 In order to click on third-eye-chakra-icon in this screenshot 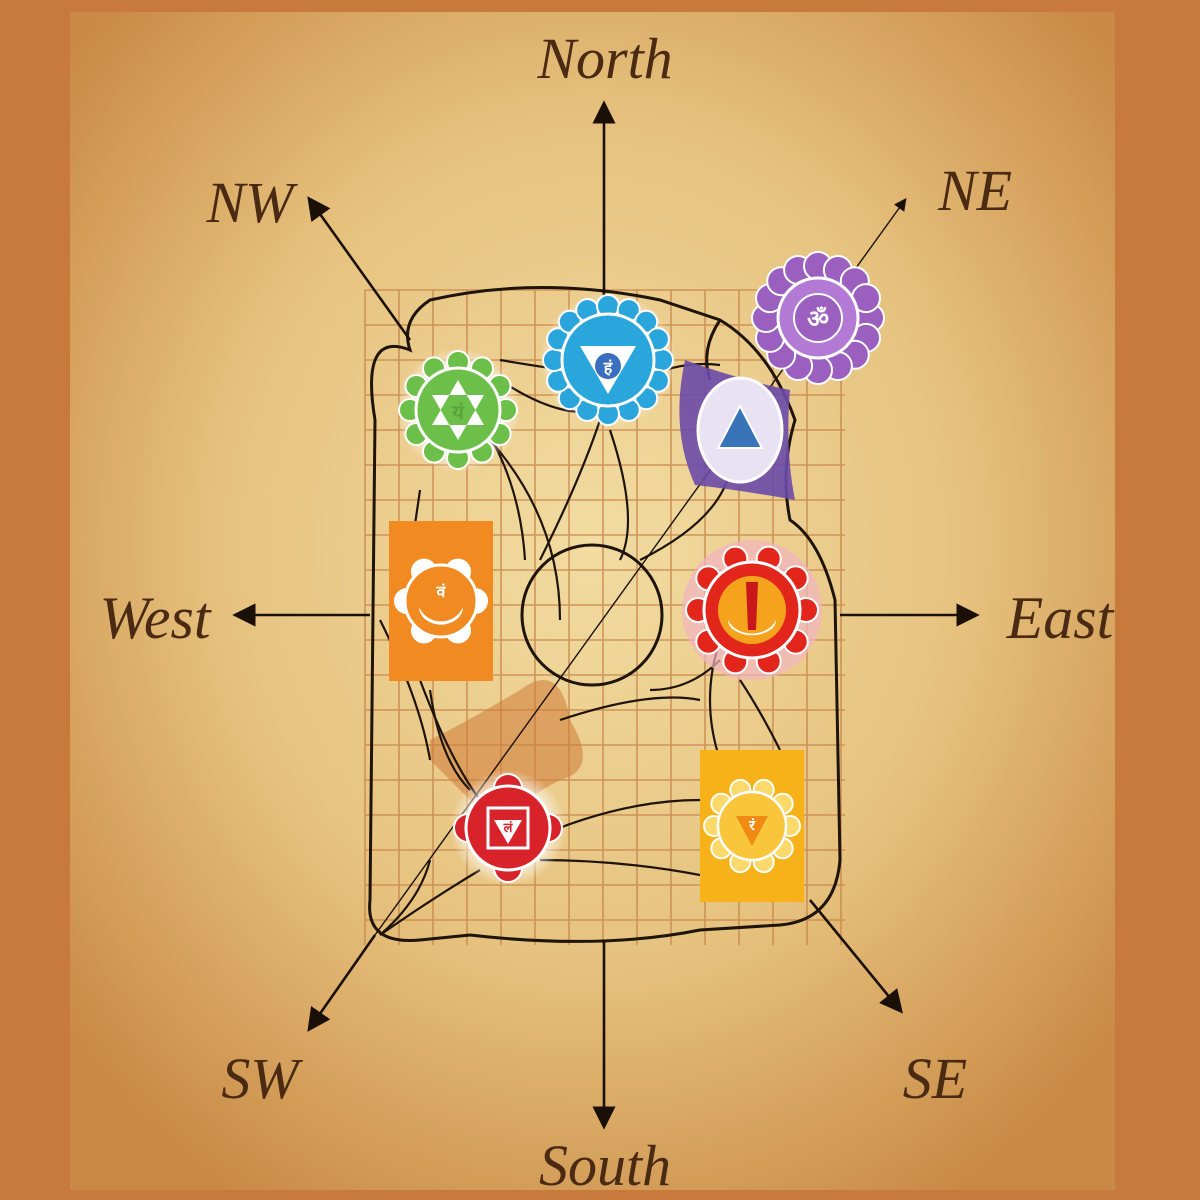, I will do `click(737, 430)`.